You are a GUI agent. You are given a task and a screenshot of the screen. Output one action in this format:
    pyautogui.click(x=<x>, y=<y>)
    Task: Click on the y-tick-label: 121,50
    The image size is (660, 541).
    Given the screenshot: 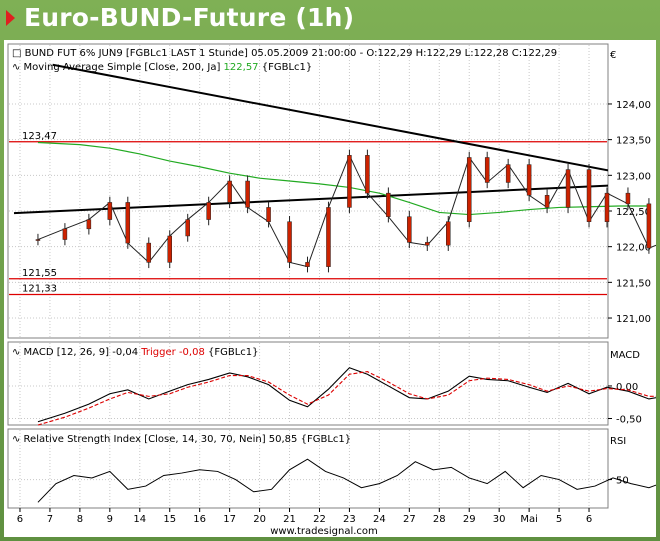 What is the action you would take?
    pyautogui.click(x=633, y=283)
    